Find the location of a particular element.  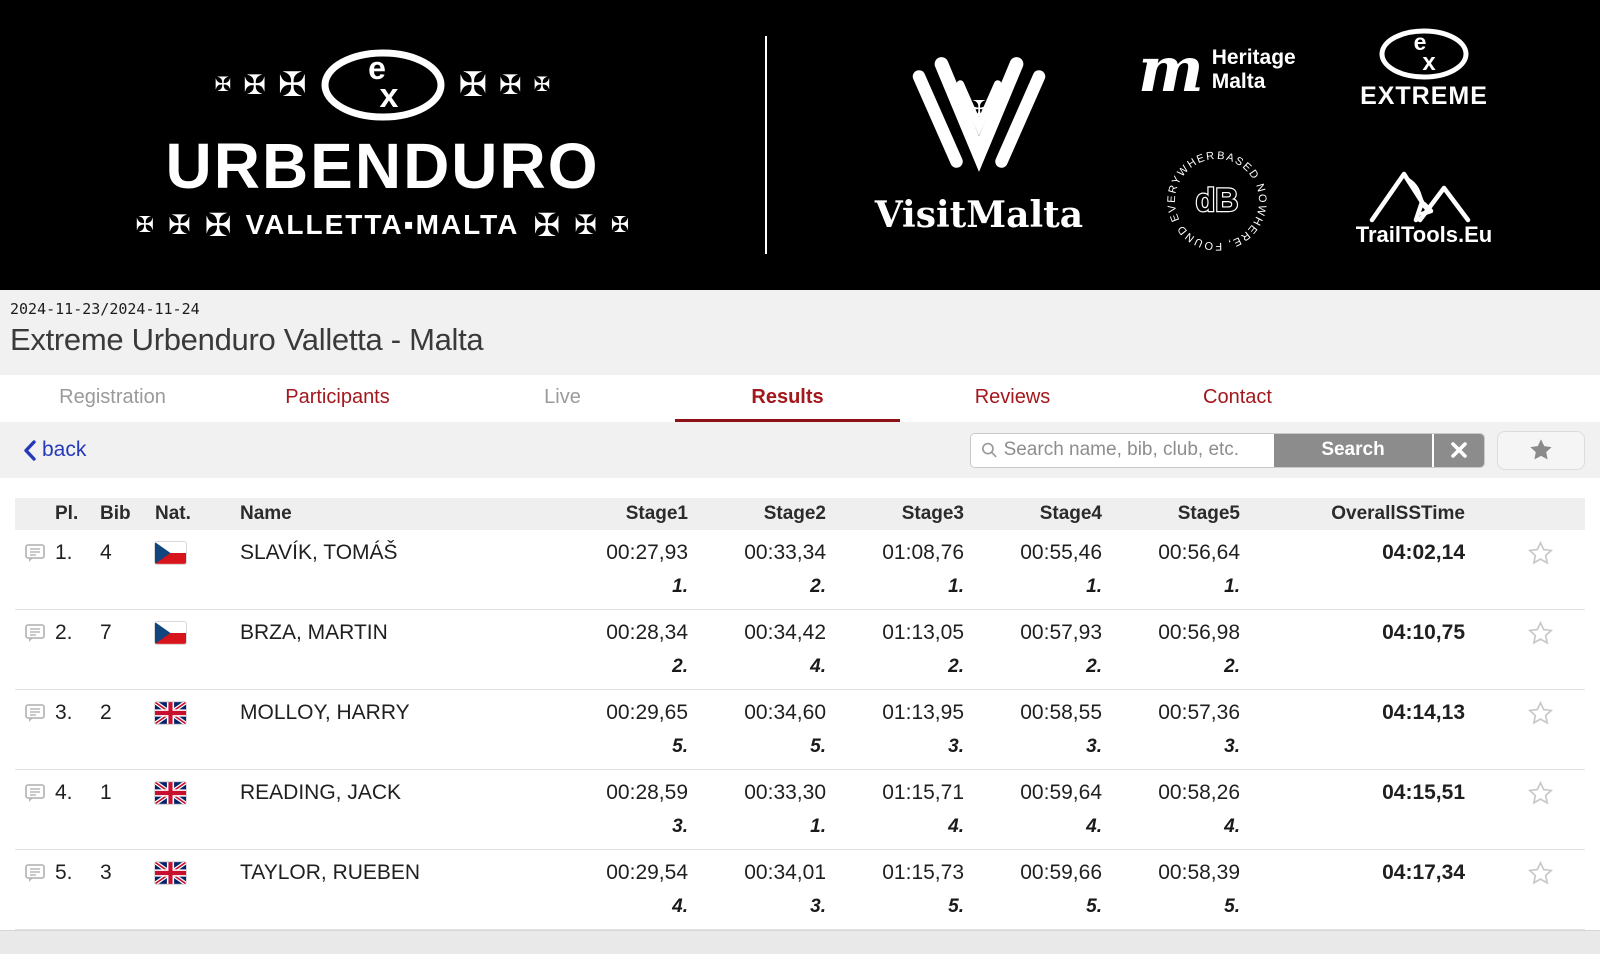

flag-czech-republic-icon is located at coordinates (197, 633).